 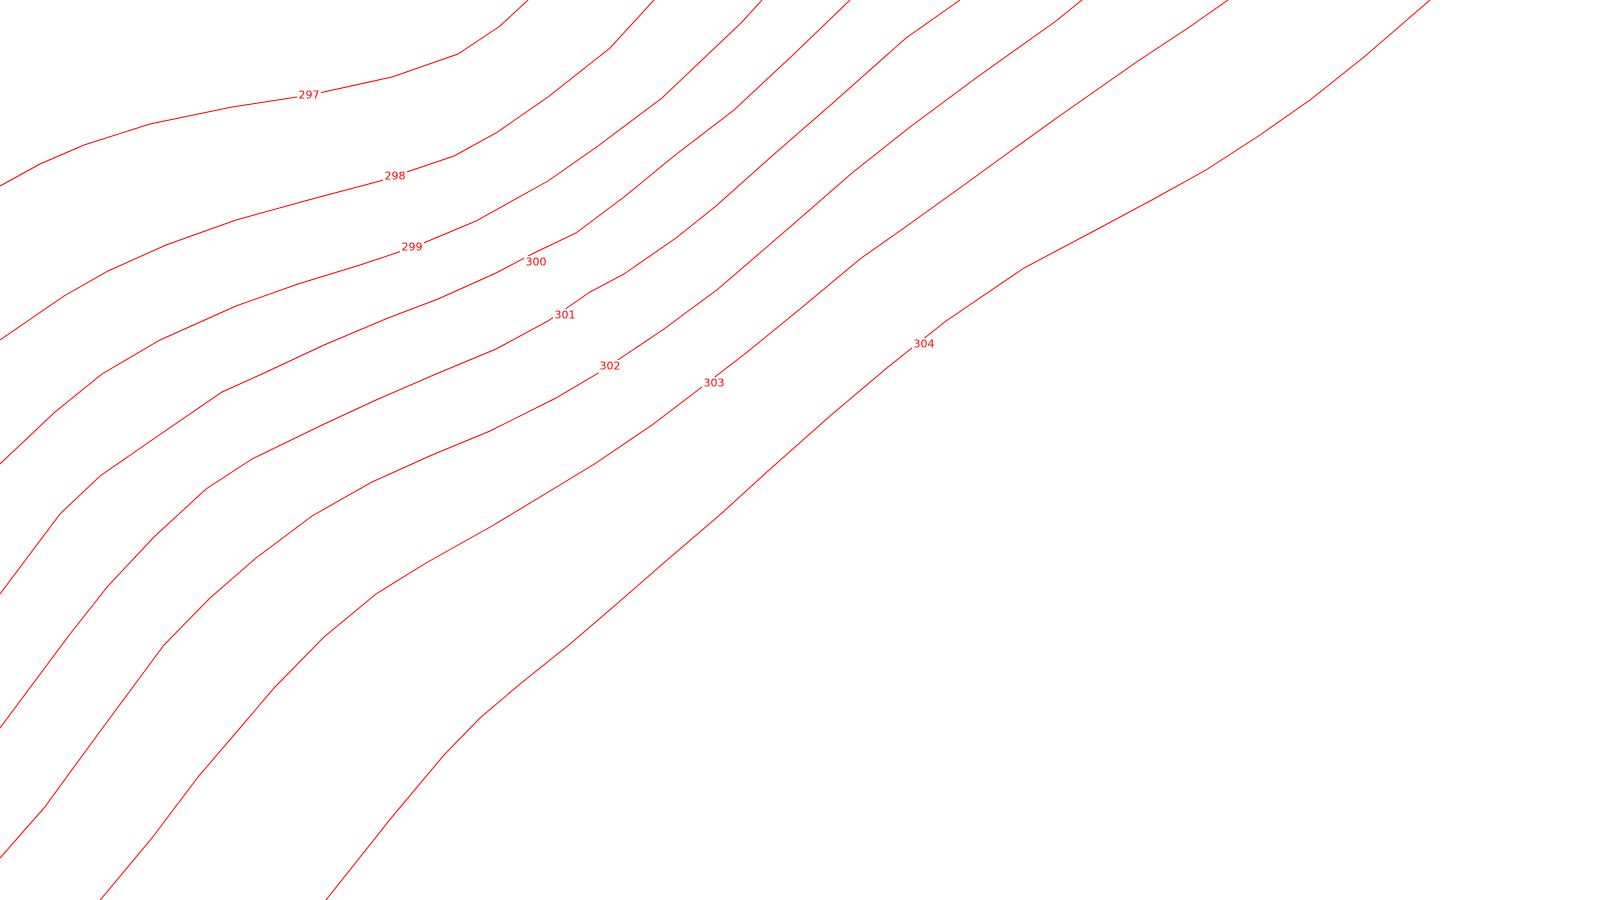 I want to click on contour-label-299: 299, so click(x=412, y=247).